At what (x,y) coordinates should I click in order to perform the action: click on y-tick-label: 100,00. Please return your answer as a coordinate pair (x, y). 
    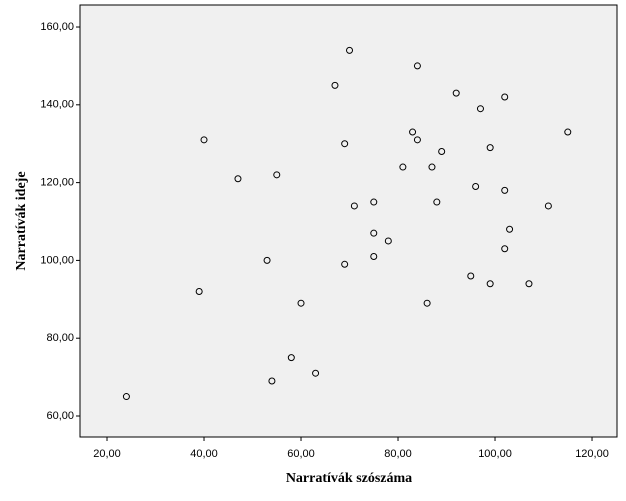
    Looking at the image, I should click on (57, 260).